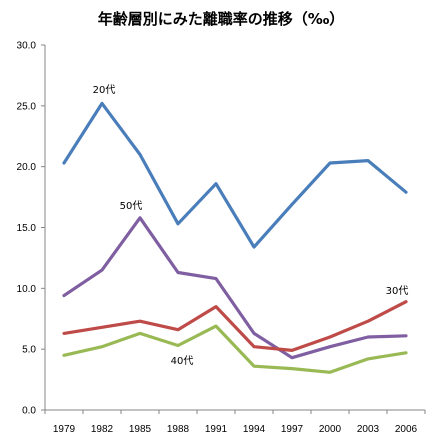 The image size is (442, 446). Describe the element at coordinates (292, 429) in the screenshot. I see `x-tick-label: 1997` at that location.